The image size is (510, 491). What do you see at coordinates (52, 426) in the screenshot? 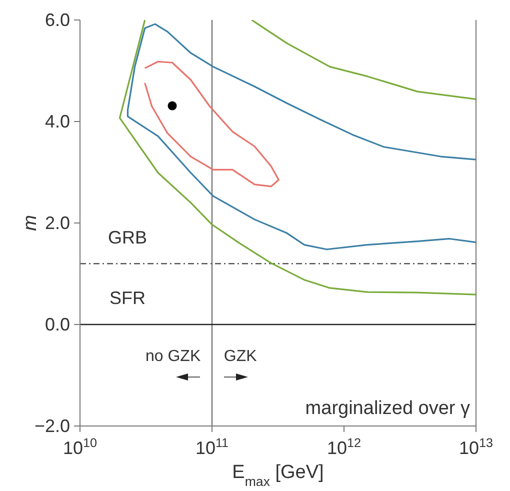
I see `y-tick-label: −2.0` at bounding box center [52, 426].